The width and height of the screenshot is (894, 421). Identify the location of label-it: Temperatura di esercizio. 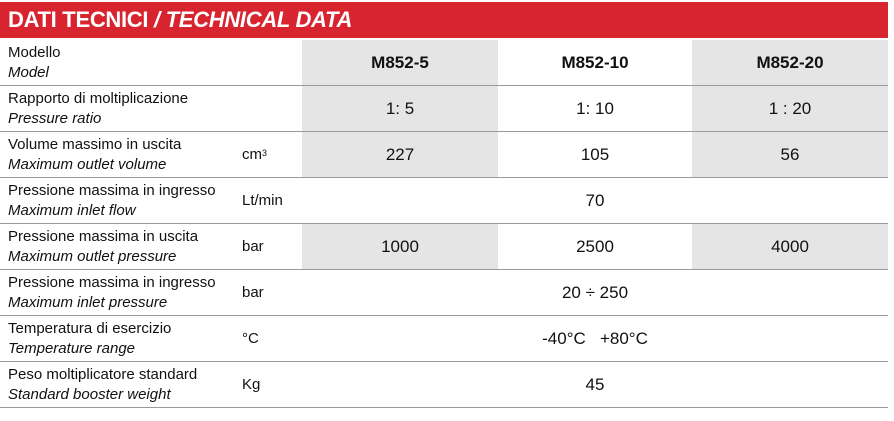
(90, 328).